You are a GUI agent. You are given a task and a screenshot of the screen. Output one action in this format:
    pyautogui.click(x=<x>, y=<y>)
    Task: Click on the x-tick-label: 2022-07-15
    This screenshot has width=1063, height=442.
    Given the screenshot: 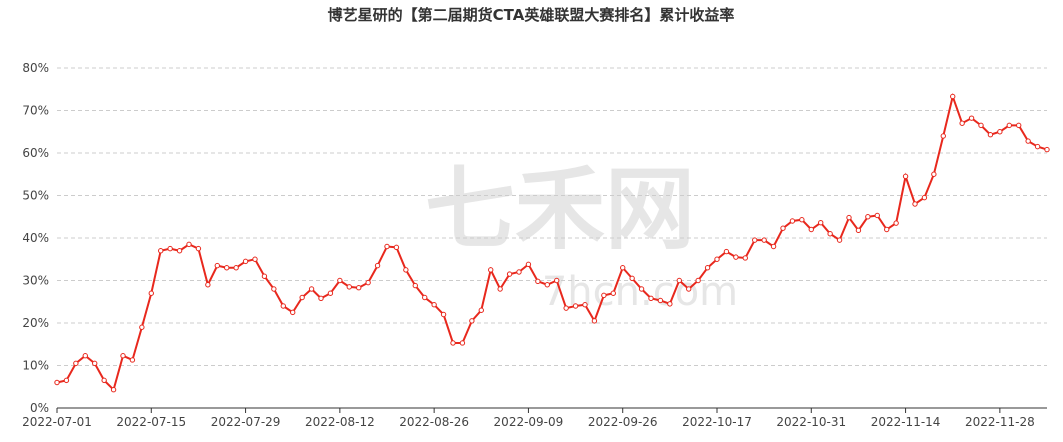 What is the action you would take?
    pyautogui.click(x=151, y=422)
    